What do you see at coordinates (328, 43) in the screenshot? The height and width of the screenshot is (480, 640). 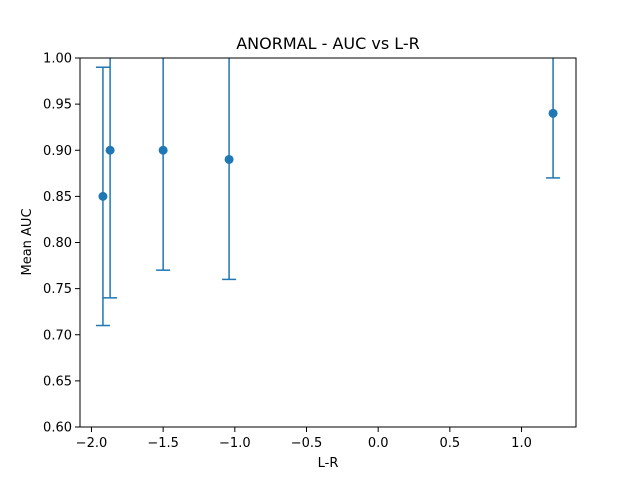 I see `chart-title: ANORMAL - AUC vs L-R` at bounding box center [328, 43].